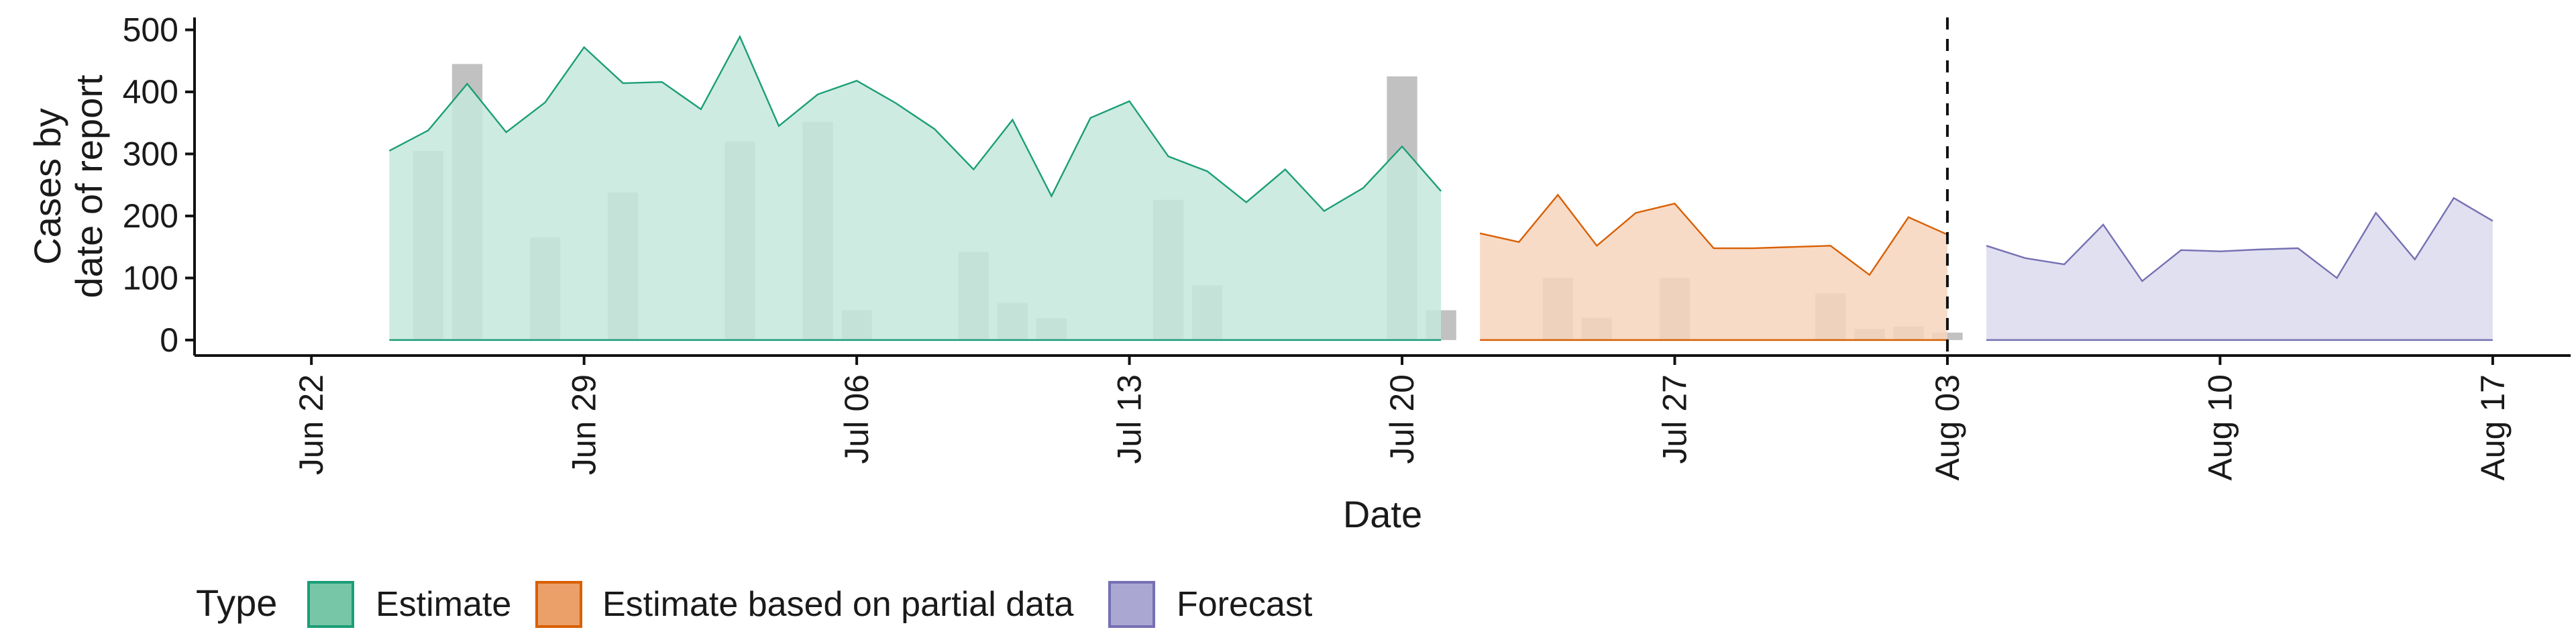  I want to click on y-tick-label: 500, so click(150, 29).